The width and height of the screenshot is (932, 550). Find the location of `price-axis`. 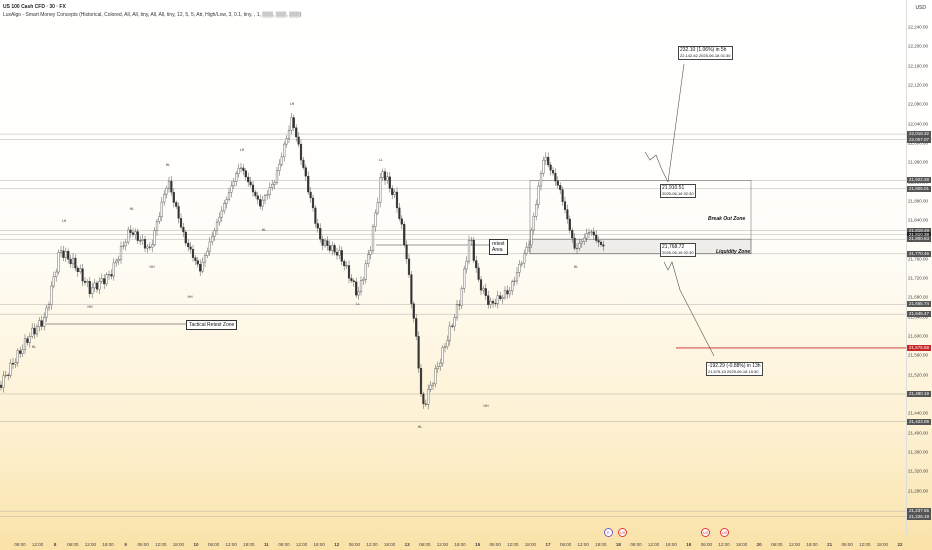

price-axis is located at coordinates (919, 267).